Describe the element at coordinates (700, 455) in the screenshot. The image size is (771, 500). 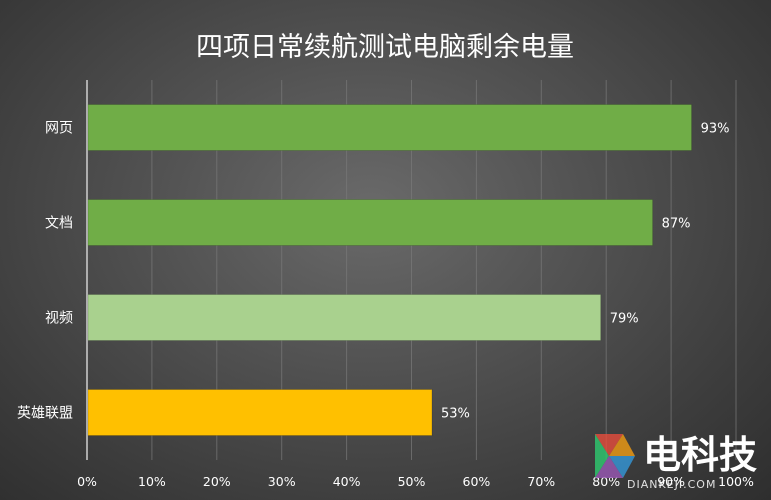
I see `watermark-text: 电科技` at that location.